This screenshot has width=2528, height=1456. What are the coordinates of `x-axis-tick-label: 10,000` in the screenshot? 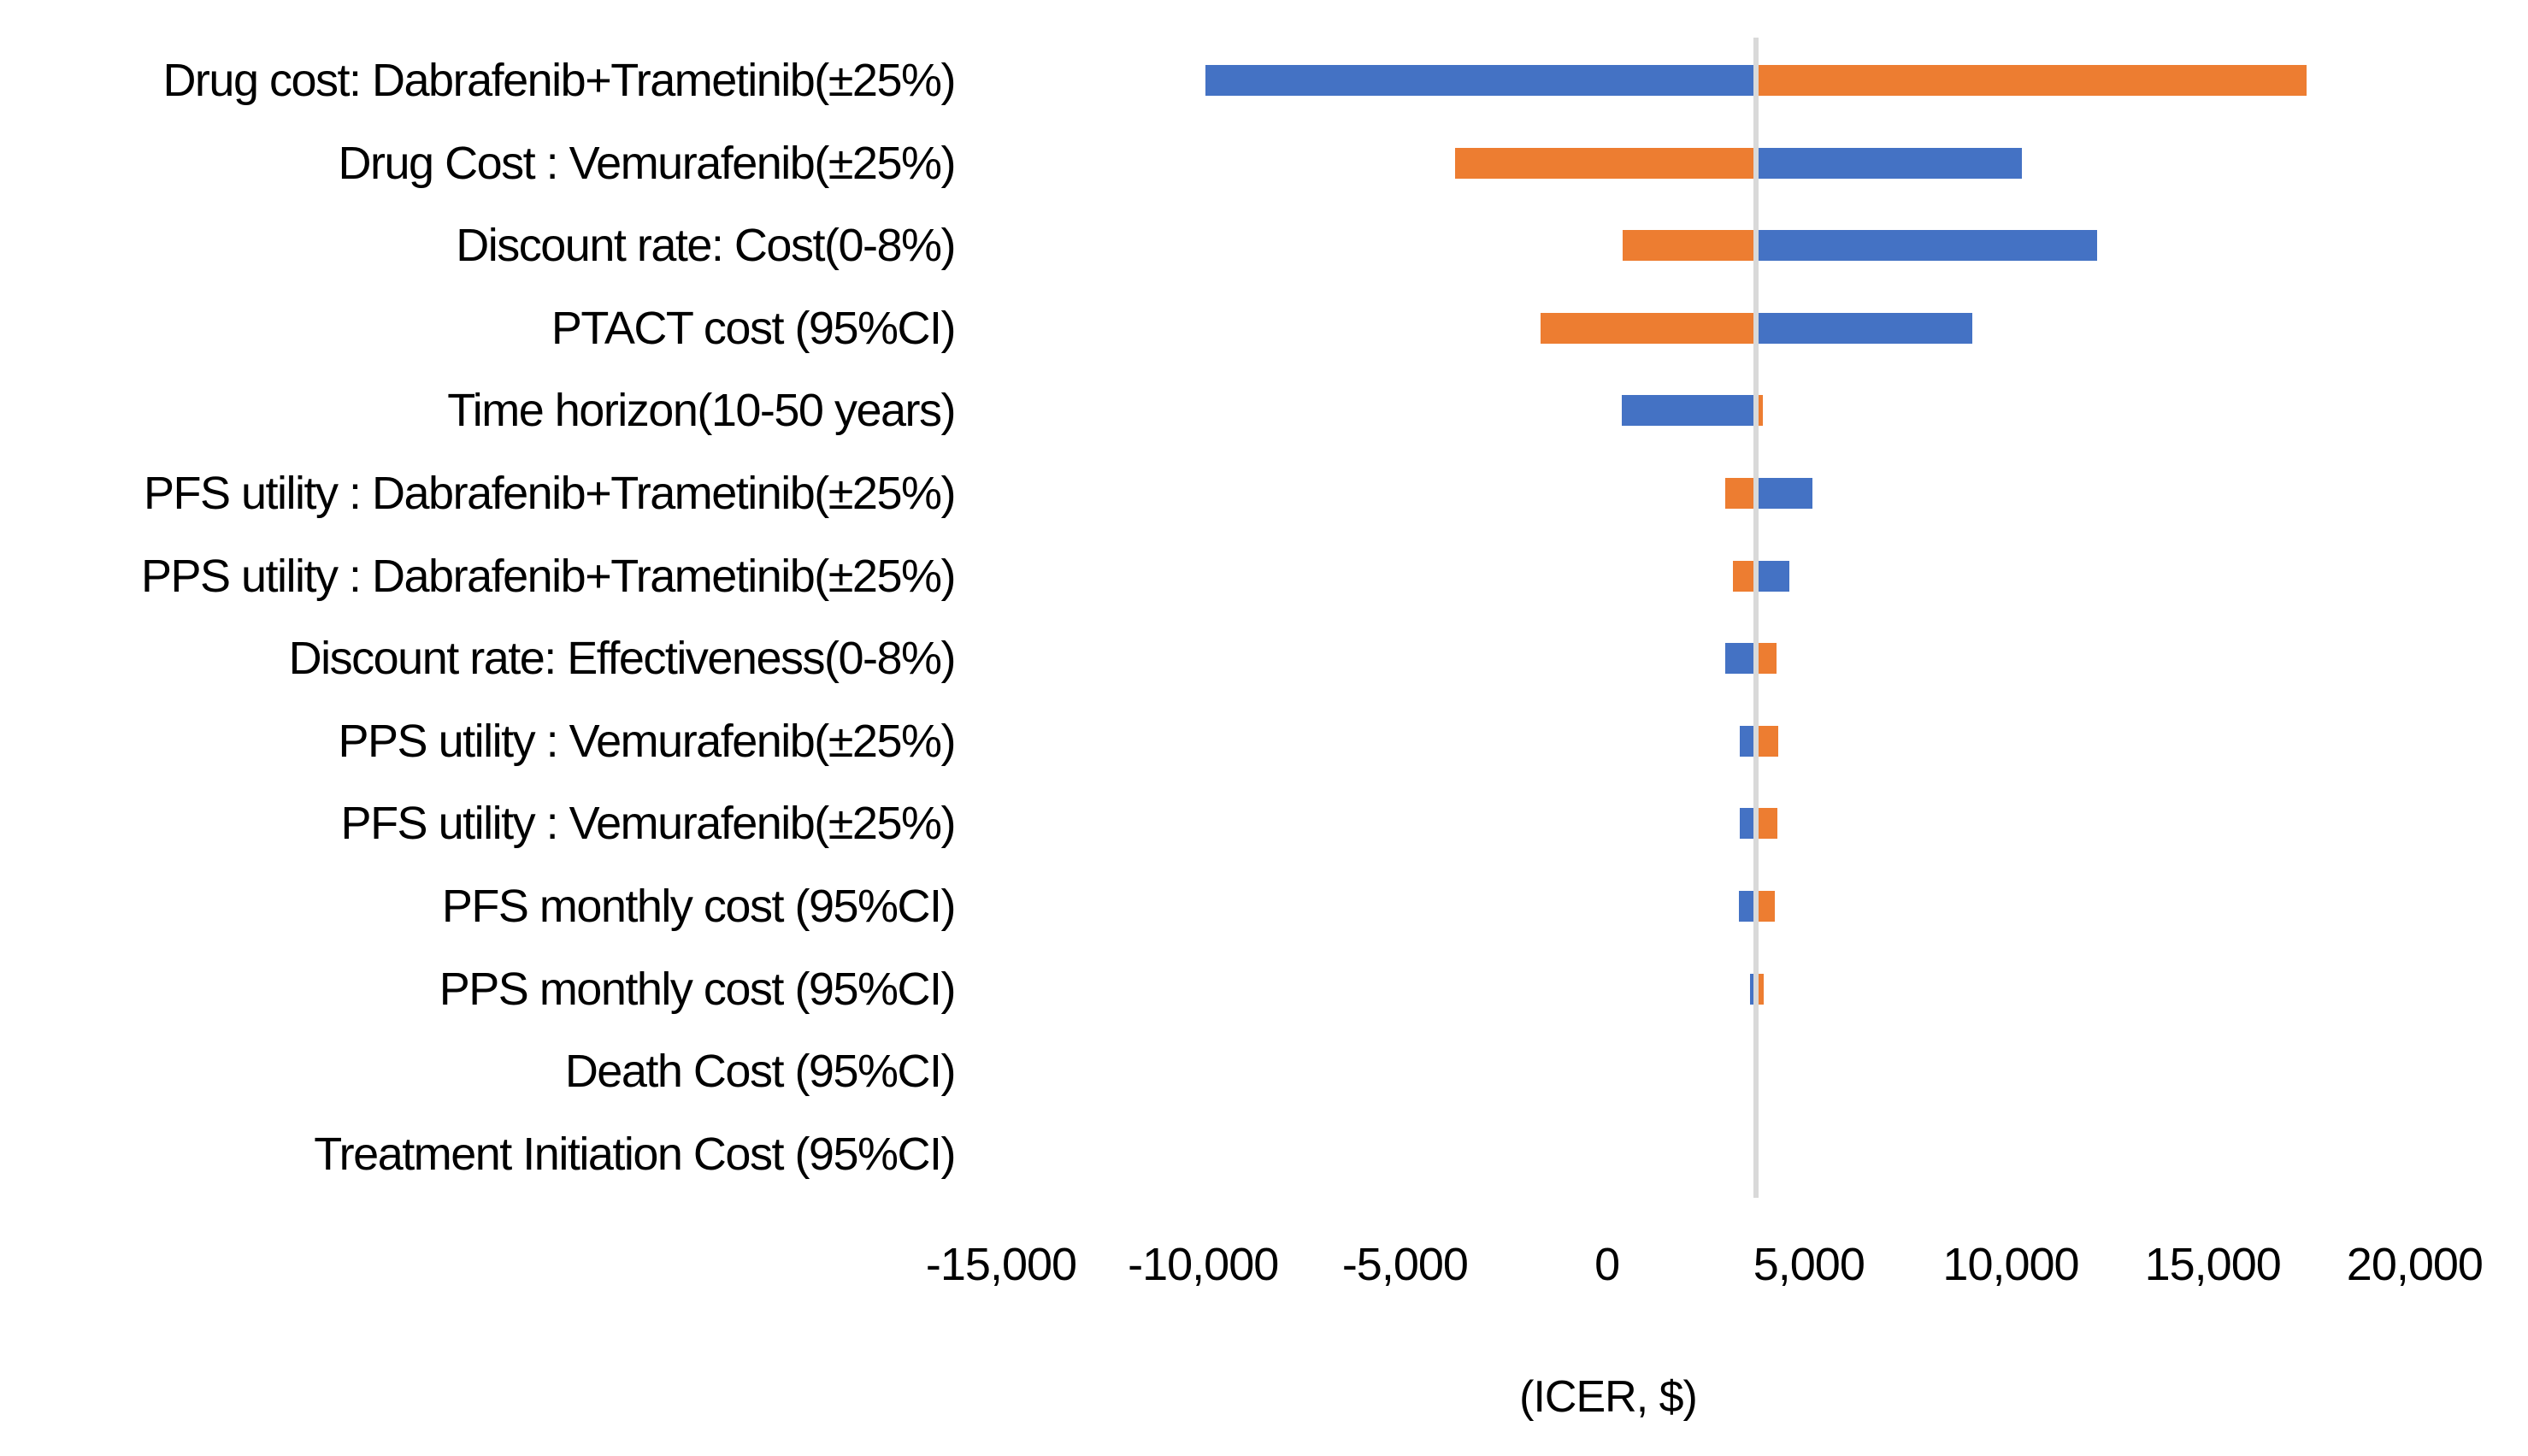 It's located at (2011, 1264).